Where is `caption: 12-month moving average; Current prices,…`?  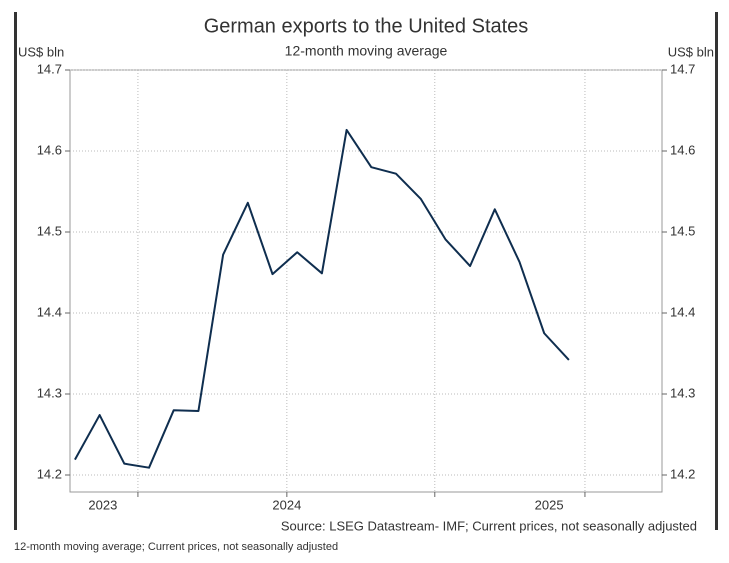 caption: 12-month moving average; Current prices,… is located at coordinates (176, 547).